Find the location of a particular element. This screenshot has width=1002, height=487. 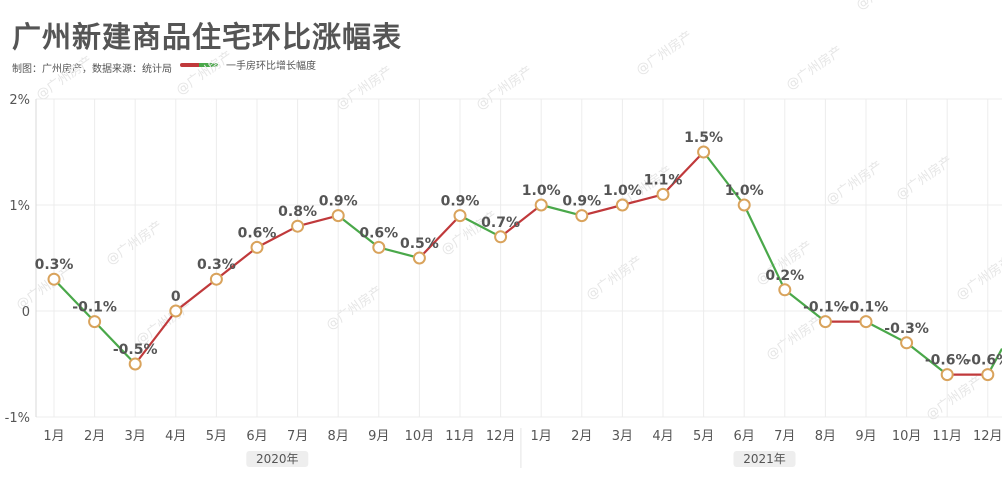

data-label: 0.2% is located at coordinates (784, 276).